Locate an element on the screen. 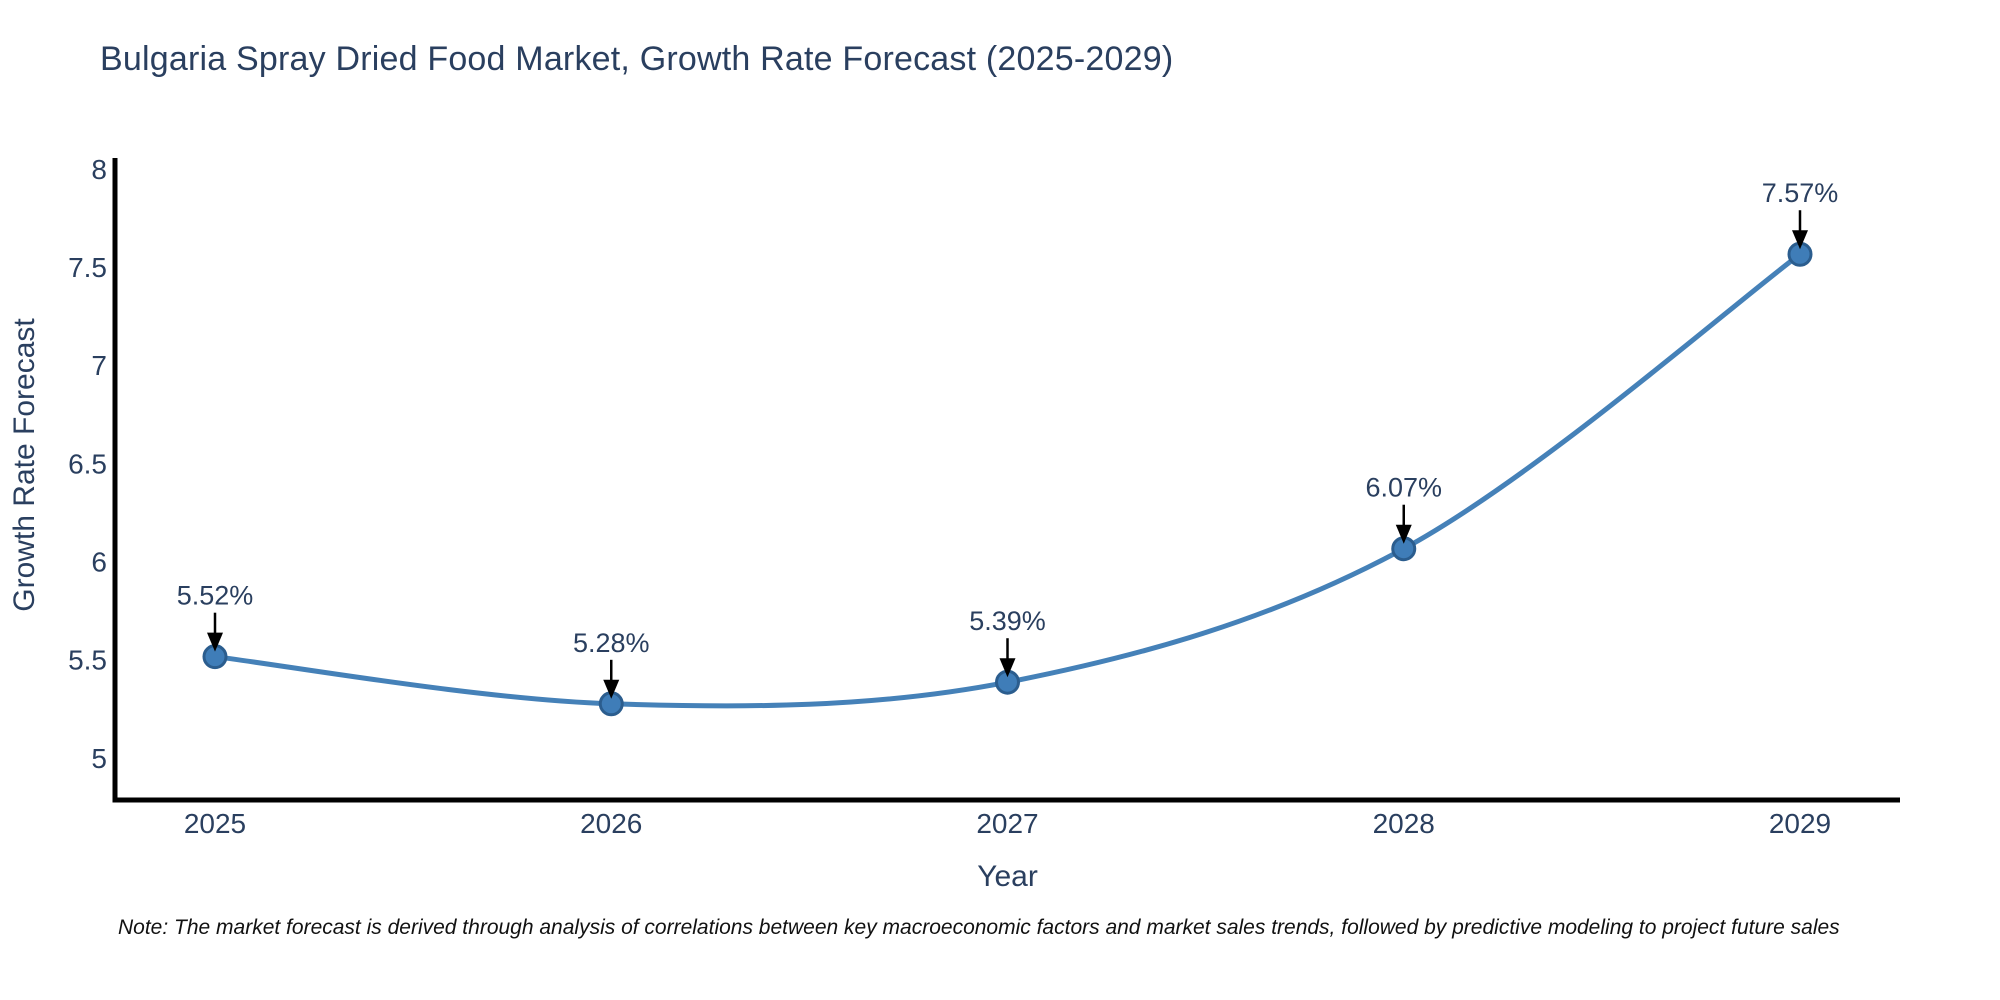  y-tick-label: 6.5 is located at coordinates (87, 463).